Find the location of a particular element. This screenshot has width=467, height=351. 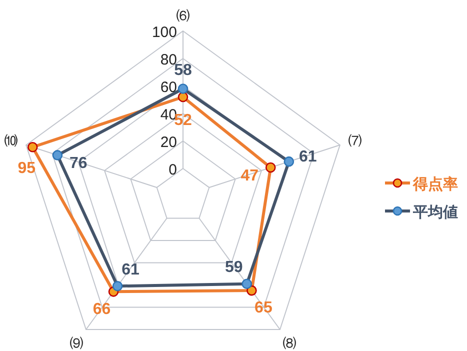

data-label: 76 is located at coordinates (78, 163).